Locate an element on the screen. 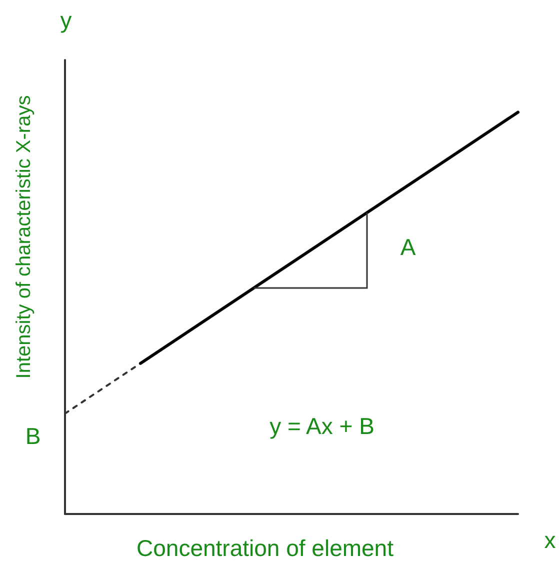 Image resolution: width=559 pixels, height=561 pixels. text: y is located at coordinates (66, 20).